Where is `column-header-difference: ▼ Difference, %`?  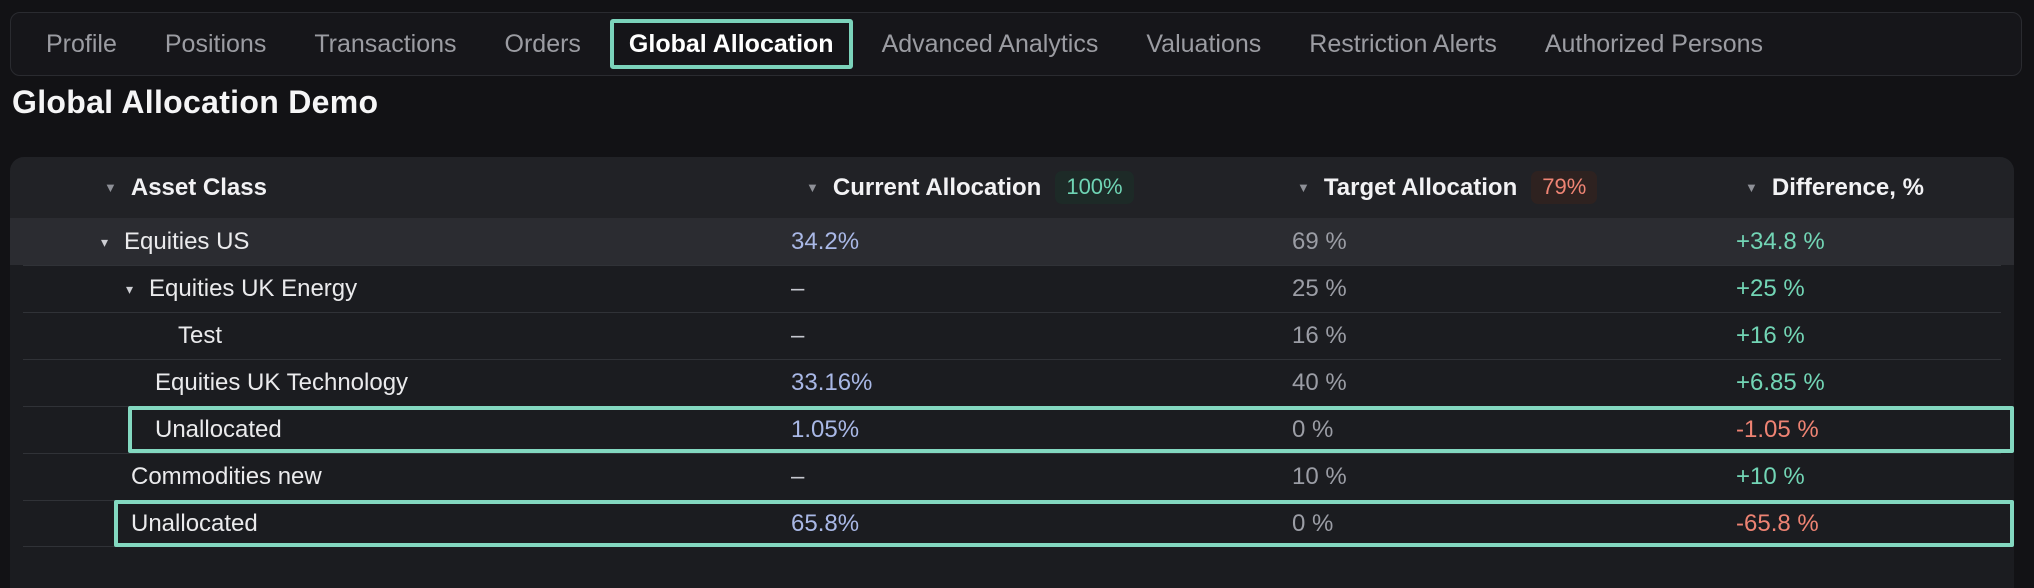 column-header-difference: ▼ Difference, % is located at coordinates (1834, 187).